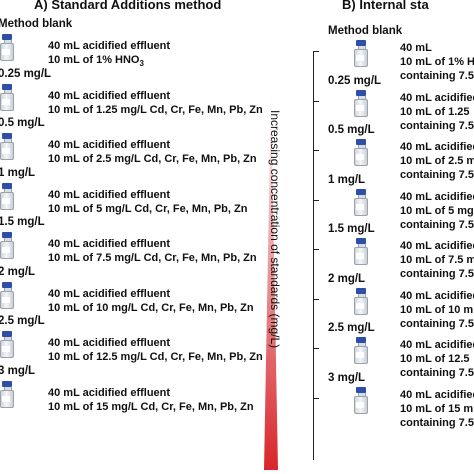  What do you see at coordinates (313, 255) in the screenshot?
I see `panel-b-bracket-line` at bounding box center [313, 255].